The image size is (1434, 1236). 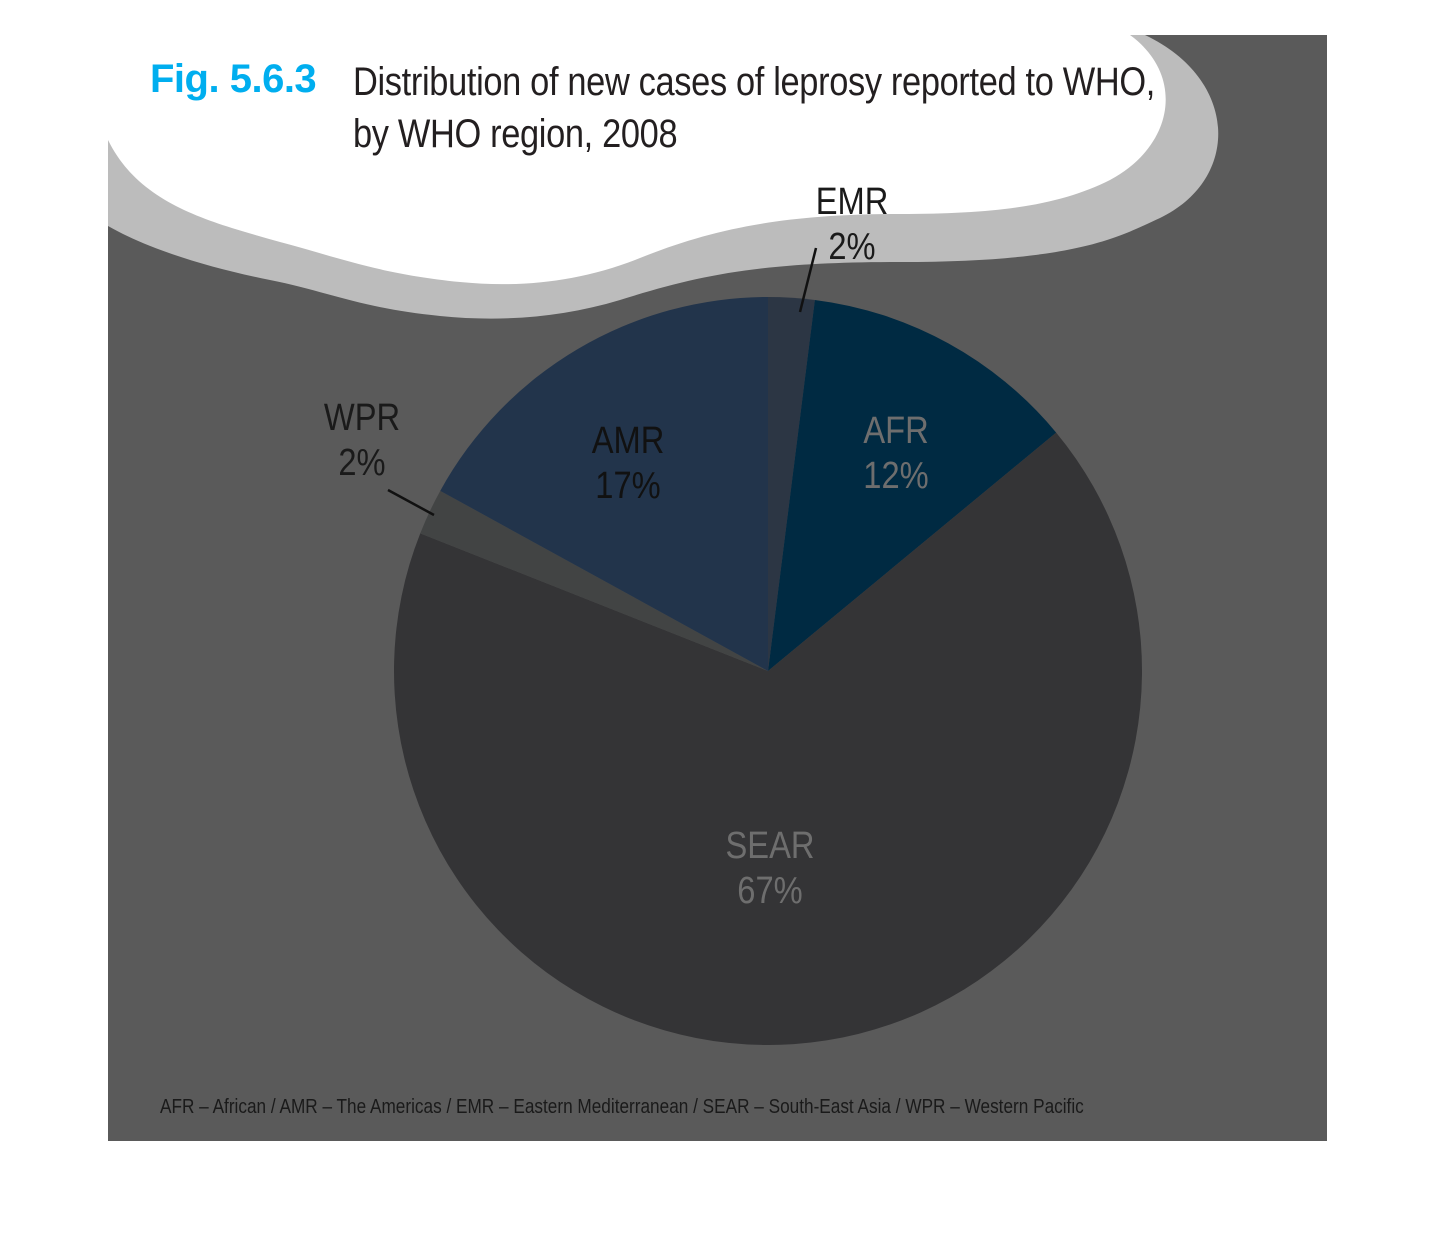 What do you see at coordinates (769, 890) in the screenshot?
I see `slice-value-sear: 67%` at bounding box center [769, 890].